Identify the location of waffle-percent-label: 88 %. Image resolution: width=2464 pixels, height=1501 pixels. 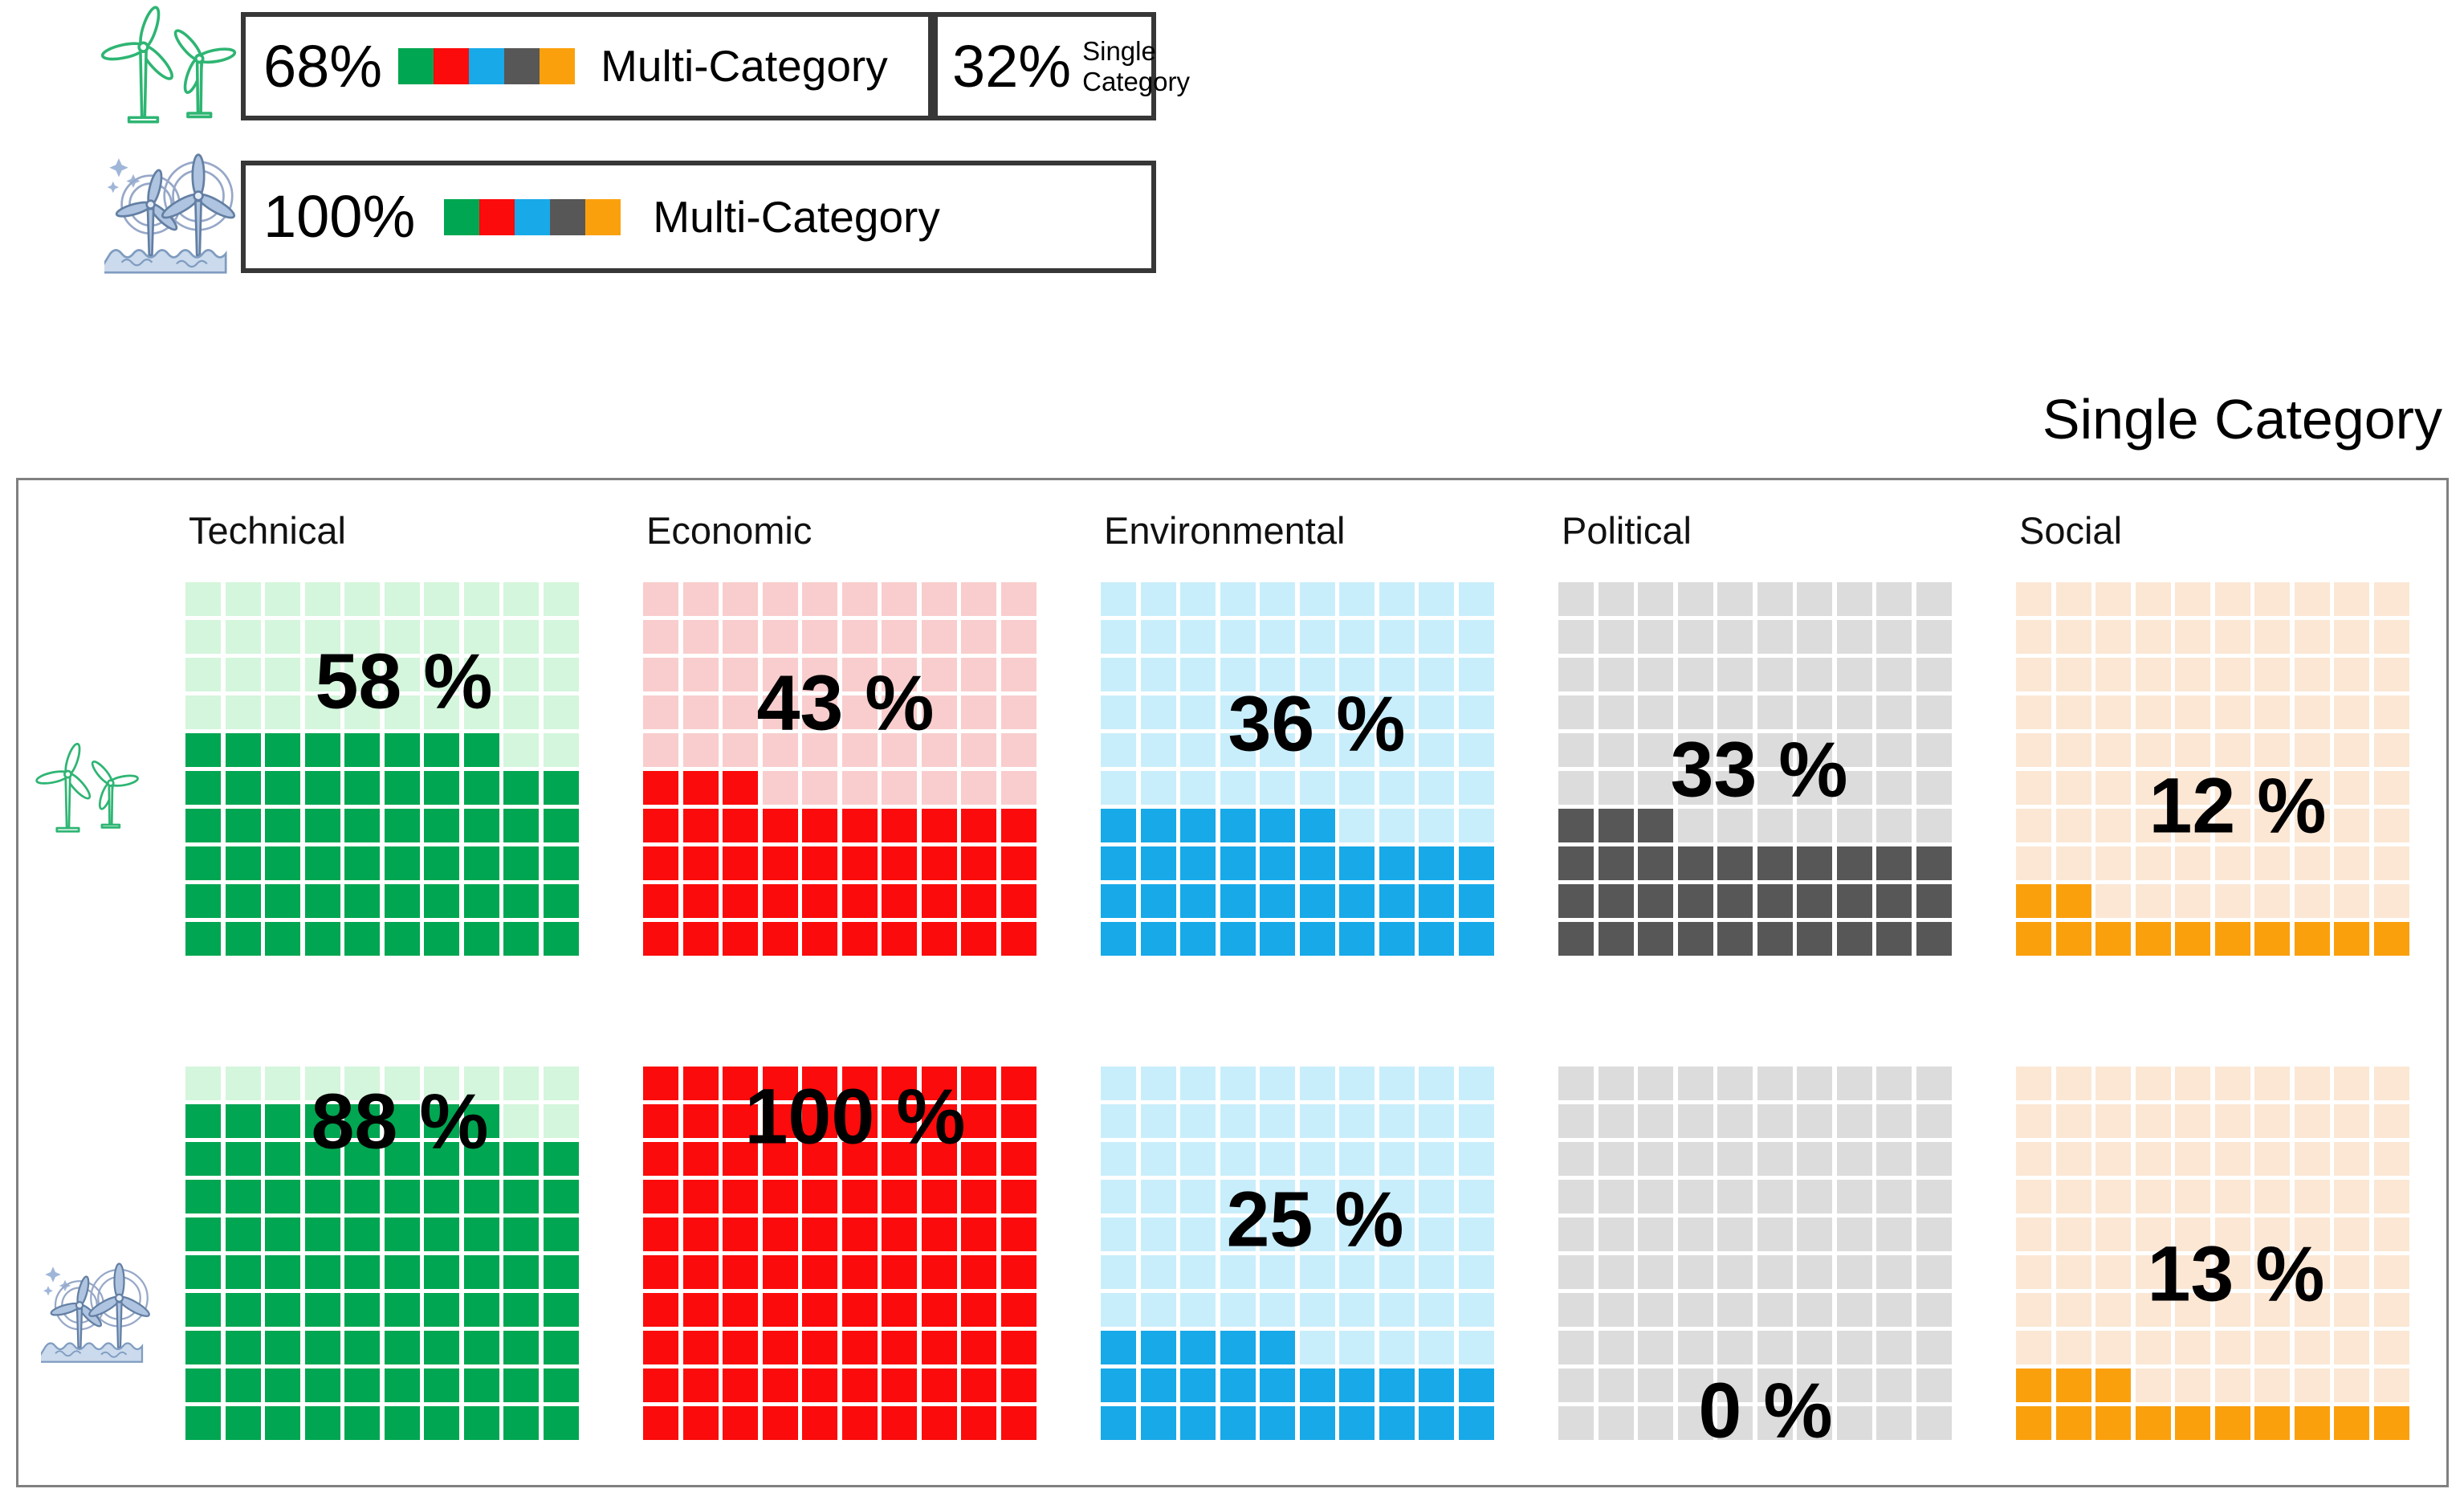
(400, 1121).